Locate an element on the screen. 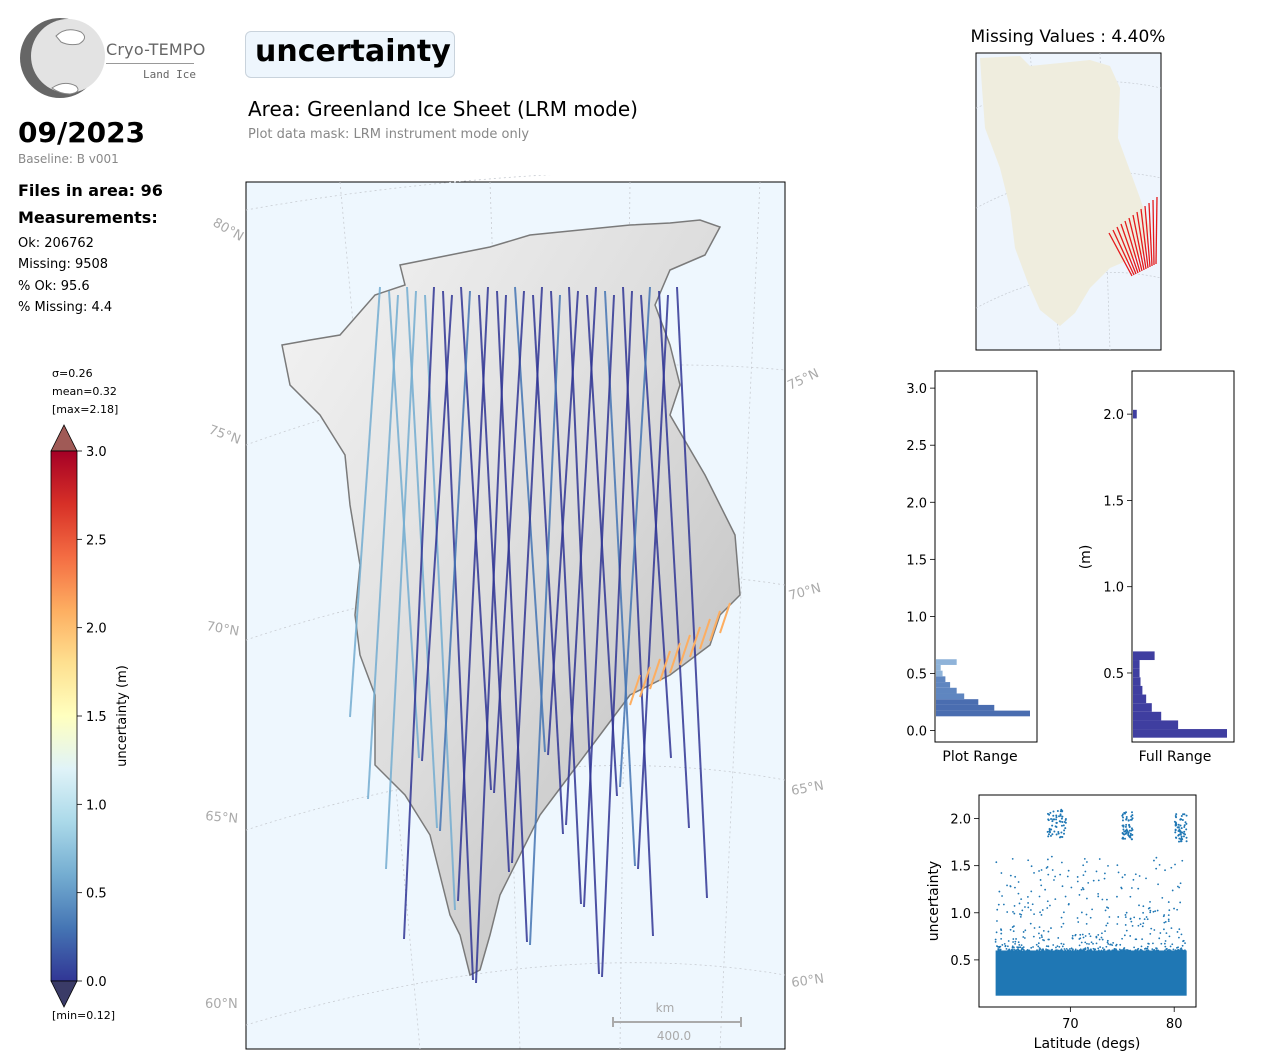 This screenshot has width=1272, height=1060. colorbar-sigma: σ=0.26 is located at coordinates (72, 373).